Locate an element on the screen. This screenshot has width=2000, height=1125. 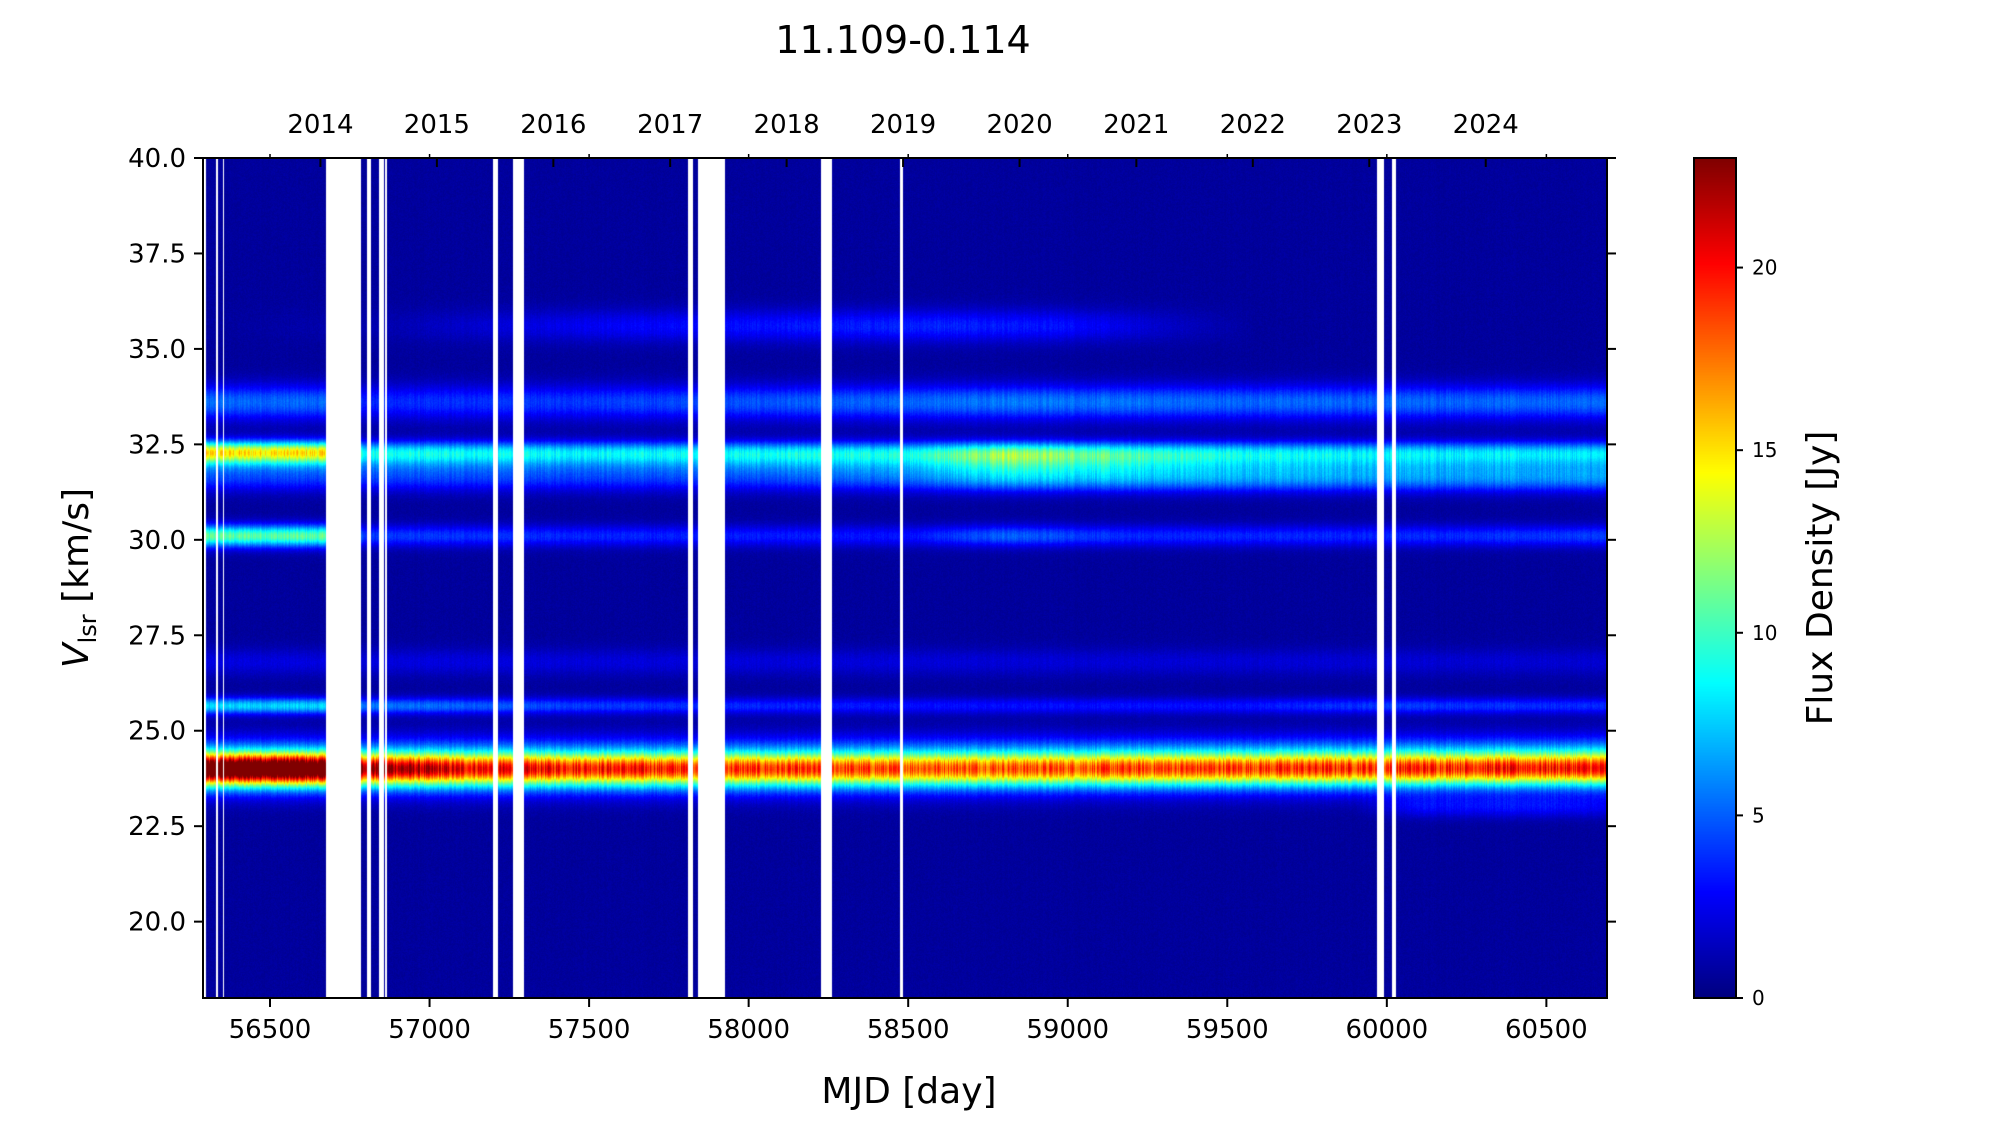
x-tick-label: 57500 is located at coordinates (589, 1030).